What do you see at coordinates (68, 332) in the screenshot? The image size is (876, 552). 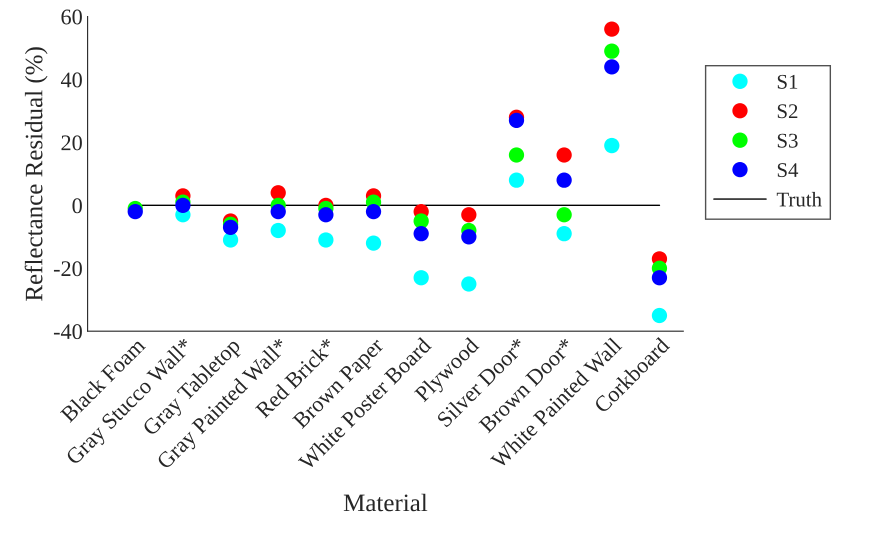 I see `y-tick-label: -40` at bounding box center [68, 332].